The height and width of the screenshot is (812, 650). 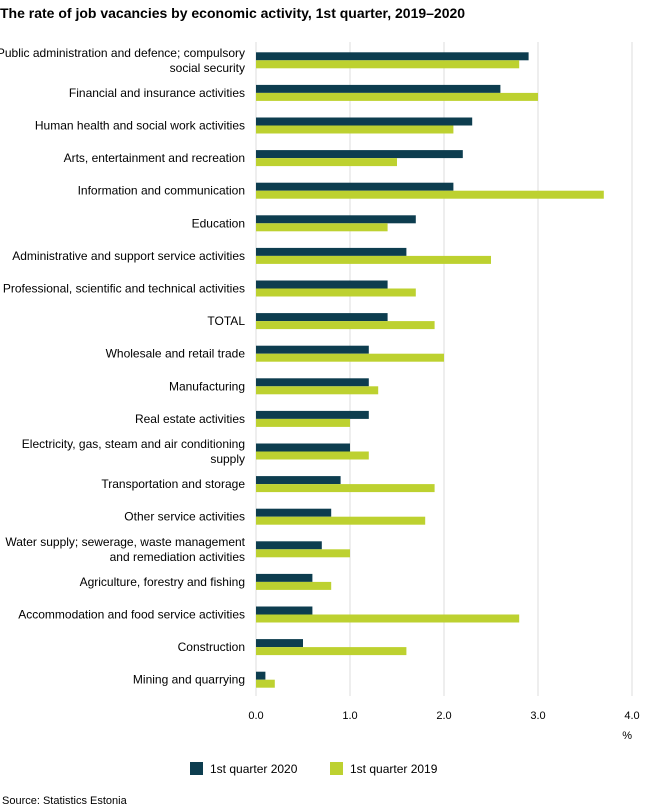 I want to click on legend-label: 1st quarter 2019, so click(x=394, y=769).